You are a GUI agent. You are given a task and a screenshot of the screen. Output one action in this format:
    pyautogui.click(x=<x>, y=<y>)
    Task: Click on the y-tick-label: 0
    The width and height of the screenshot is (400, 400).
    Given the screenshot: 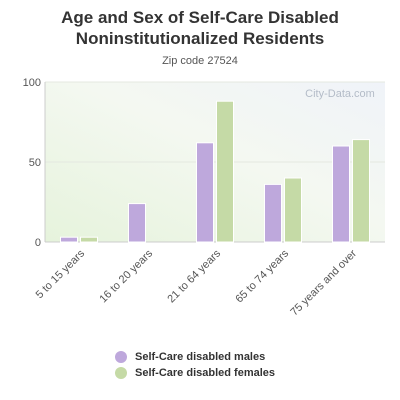 What is the action you would take?
    pyautogui.click(x=38, y=243)
    